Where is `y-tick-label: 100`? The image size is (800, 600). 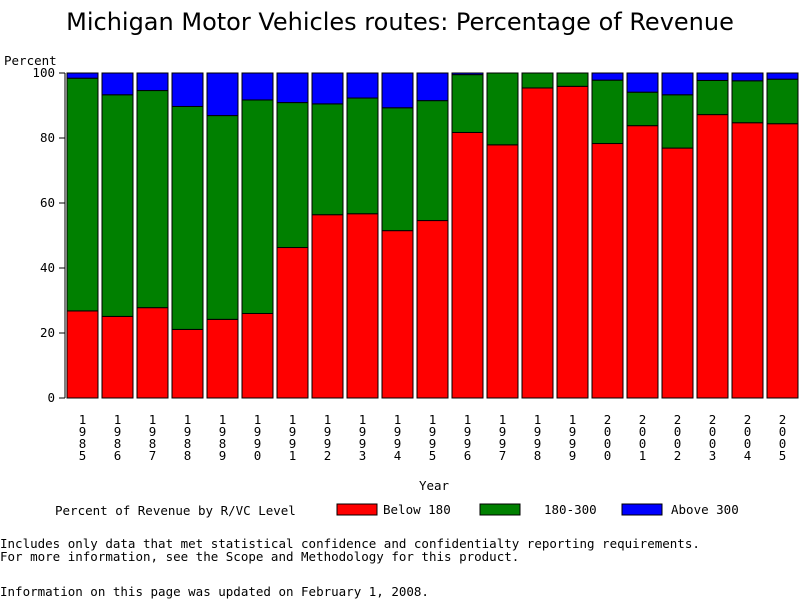 y-tick-label: 100 is located at coordinates (43, 72).